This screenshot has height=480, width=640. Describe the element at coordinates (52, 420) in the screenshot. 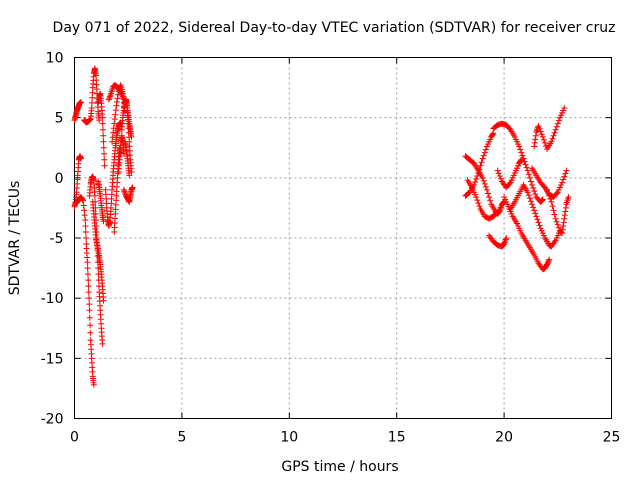

I see `y-tick-label: -20` at that location.